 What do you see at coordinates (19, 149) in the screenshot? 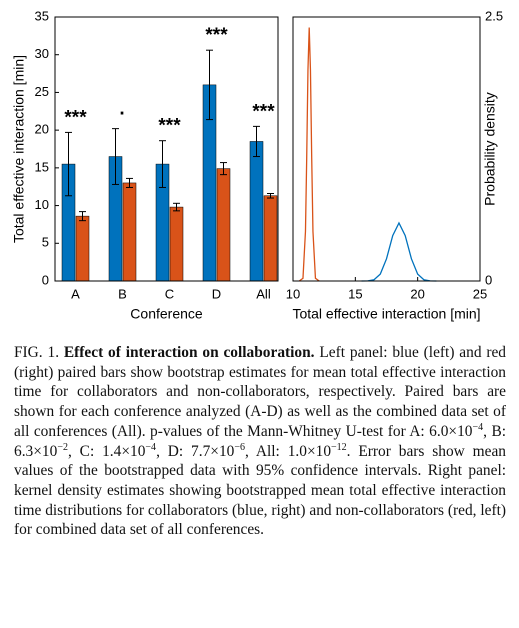
I see `y-axis-label: Total effective interaction [min]` at bounding box center [19, 149].